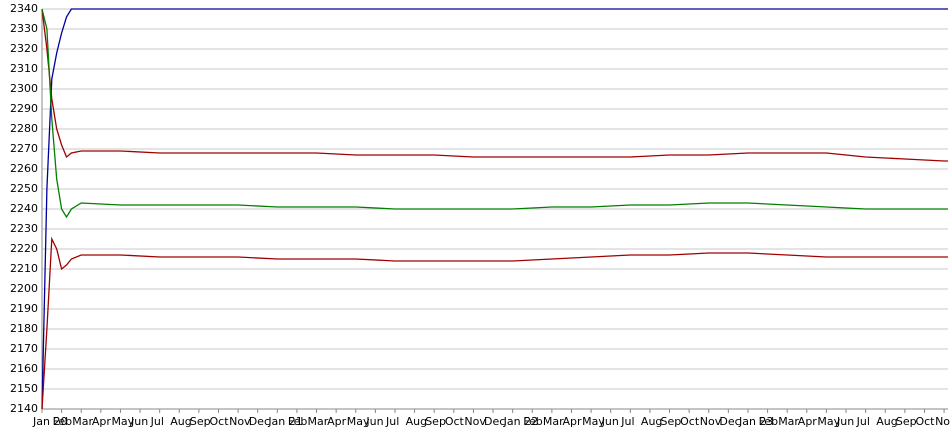 The image size is (950, 435). What do you see at coordinates (24, 308) in the screenshot?
I see `y-tick-label: 2190` at bounding box center [24, 308].